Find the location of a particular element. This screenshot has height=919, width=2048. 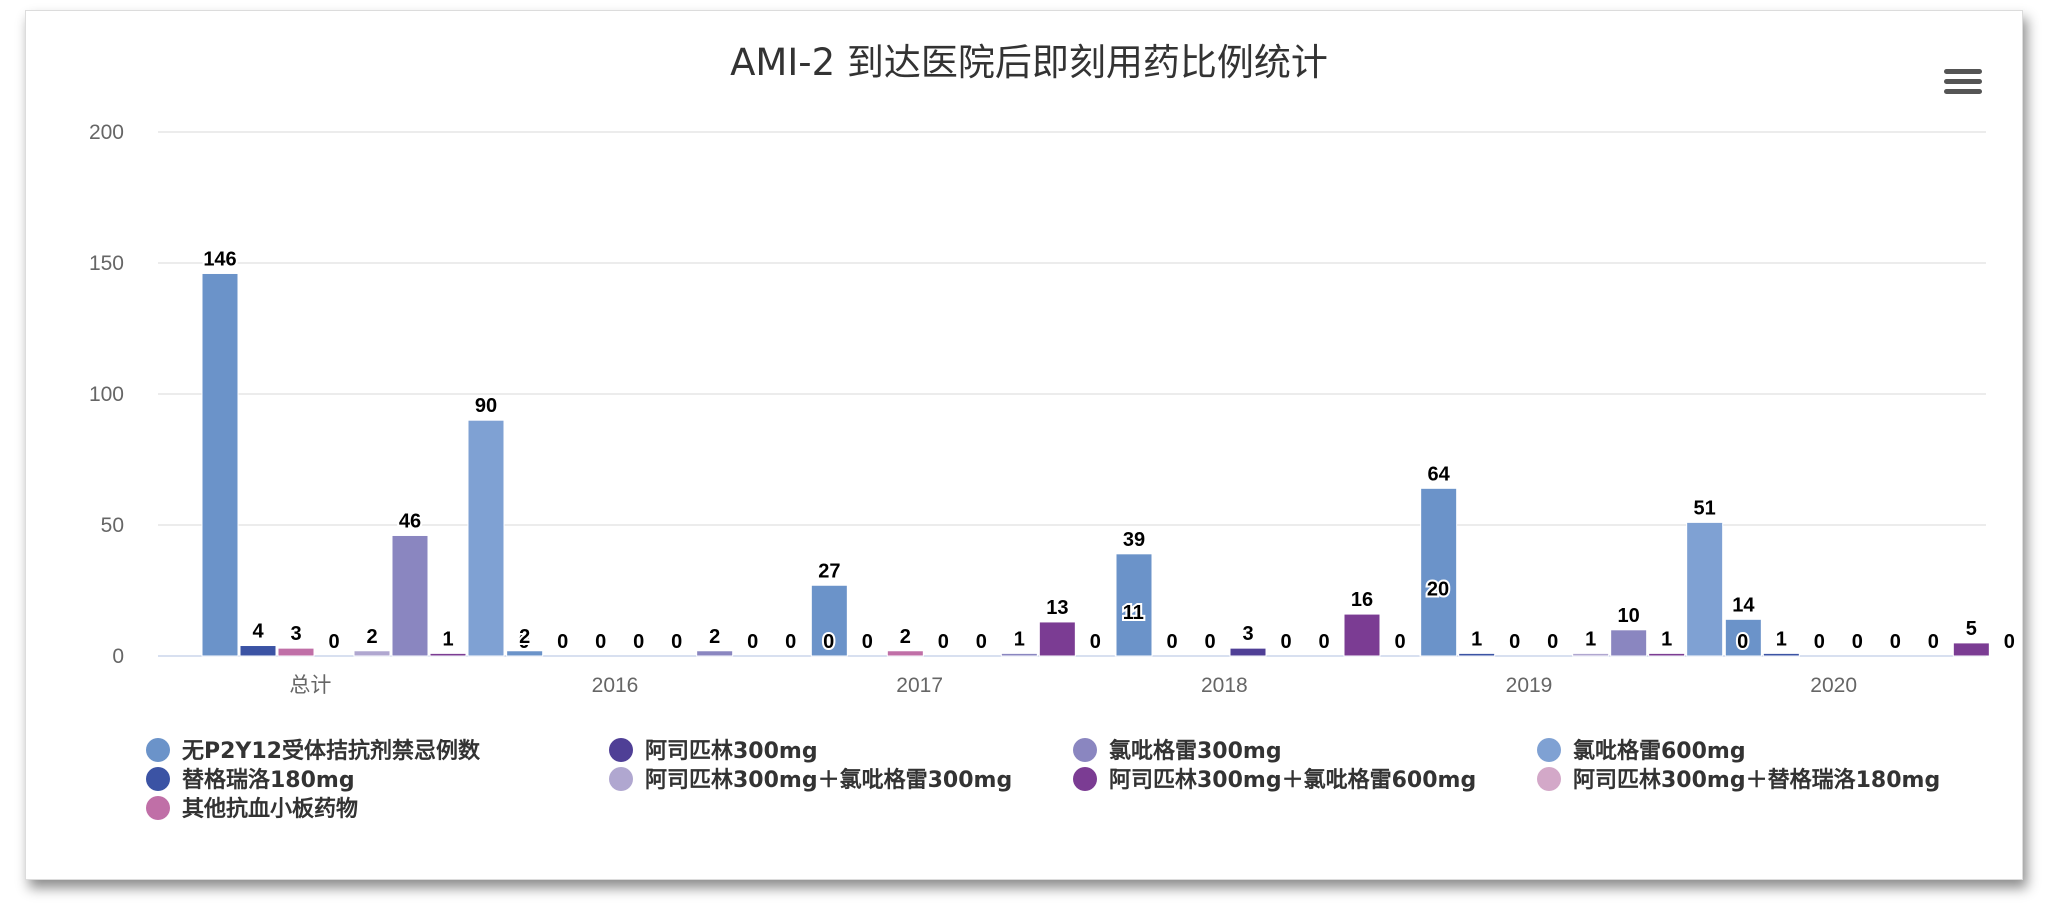

data-label: 90 is located at coordinates (486, 406).